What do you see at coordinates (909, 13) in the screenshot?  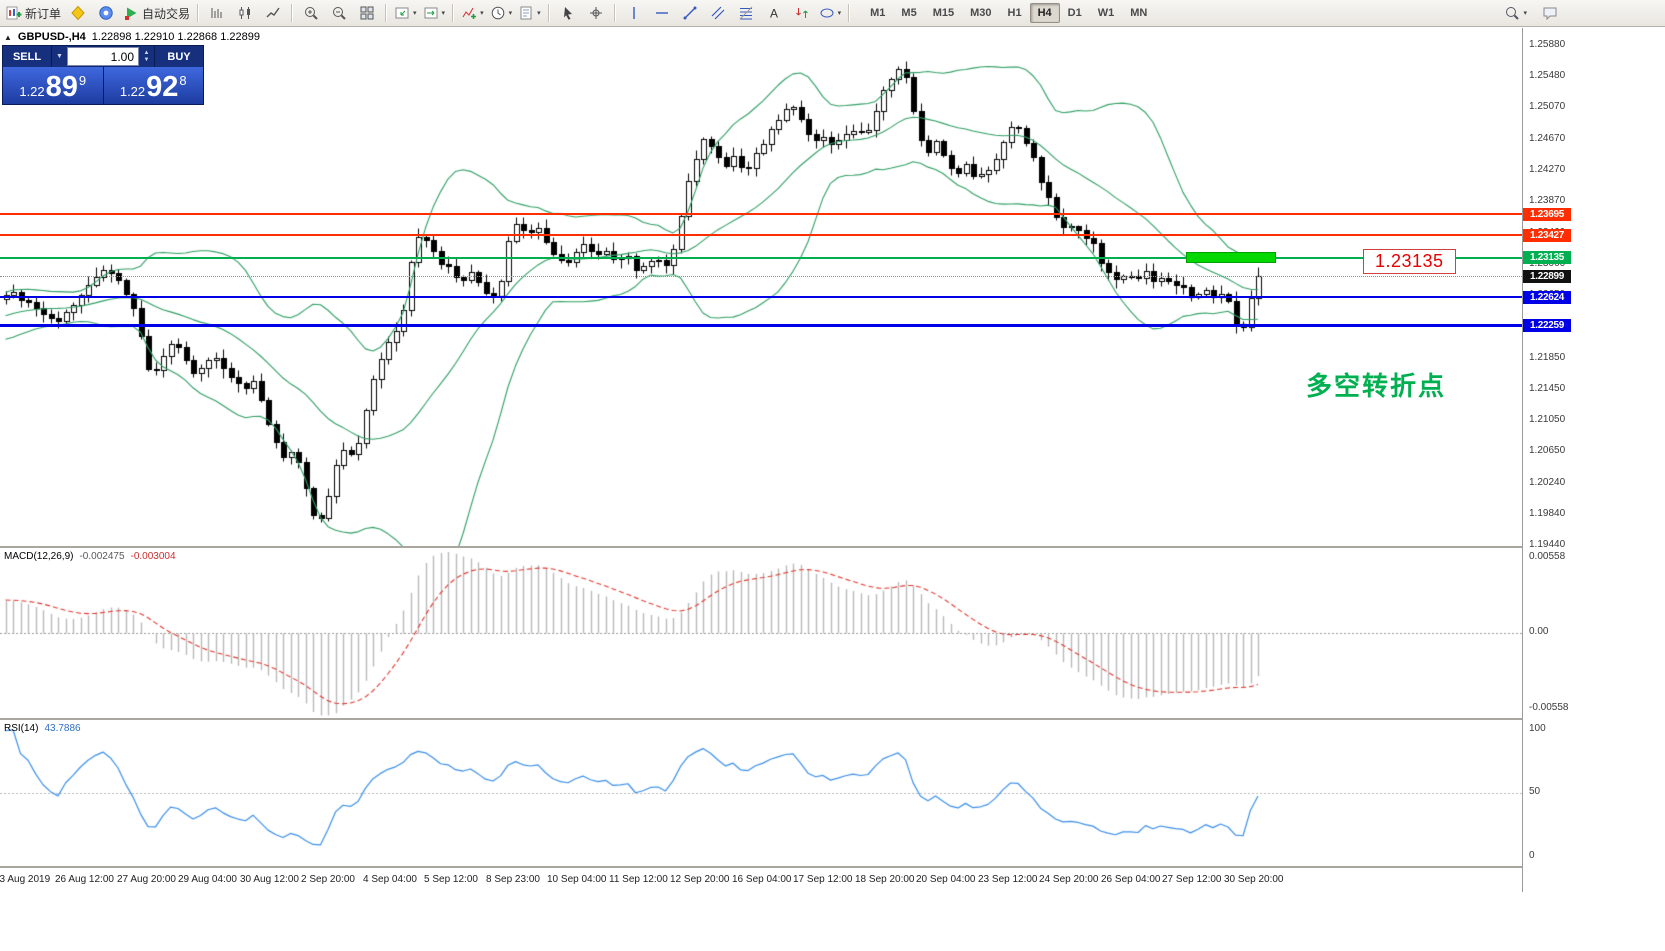 I see `tf-m5: M5` at bounding box center [909, 13].